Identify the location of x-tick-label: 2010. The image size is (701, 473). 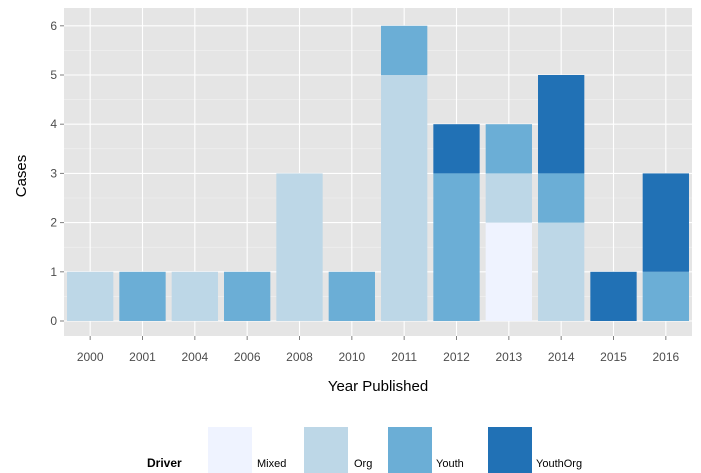
(351, 357).